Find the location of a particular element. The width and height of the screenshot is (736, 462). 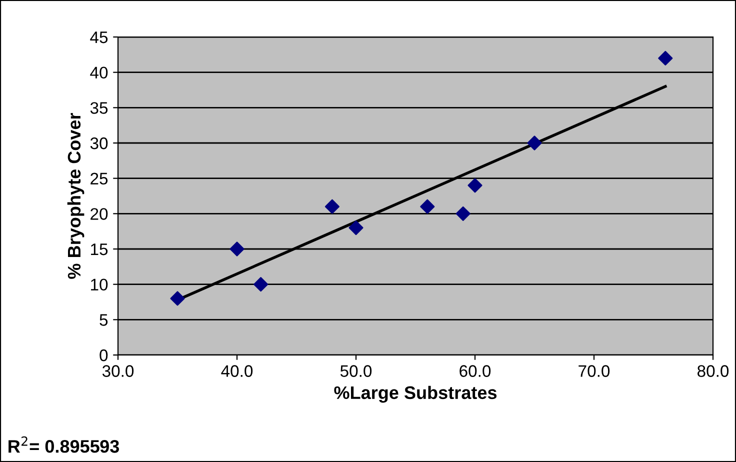

y-tick-label: 10 is located at coordinates (99, 284).